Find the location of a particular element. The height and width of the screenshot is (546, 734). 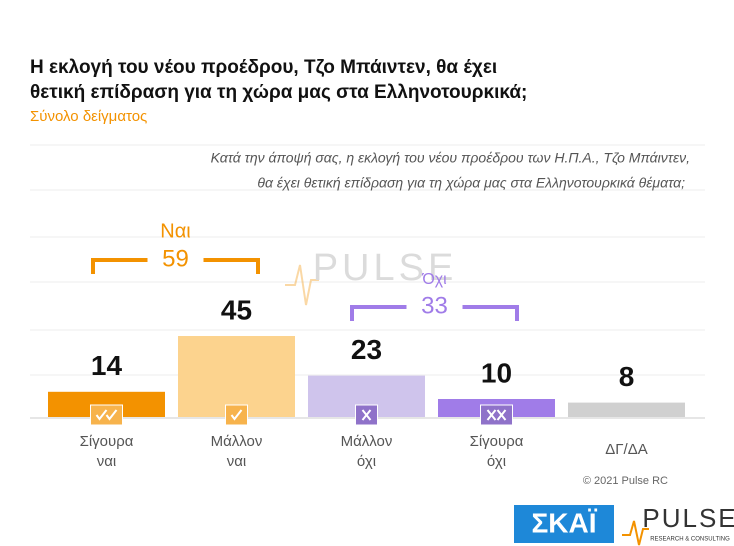

group-value: 59 is located at coordinates (175, 258).